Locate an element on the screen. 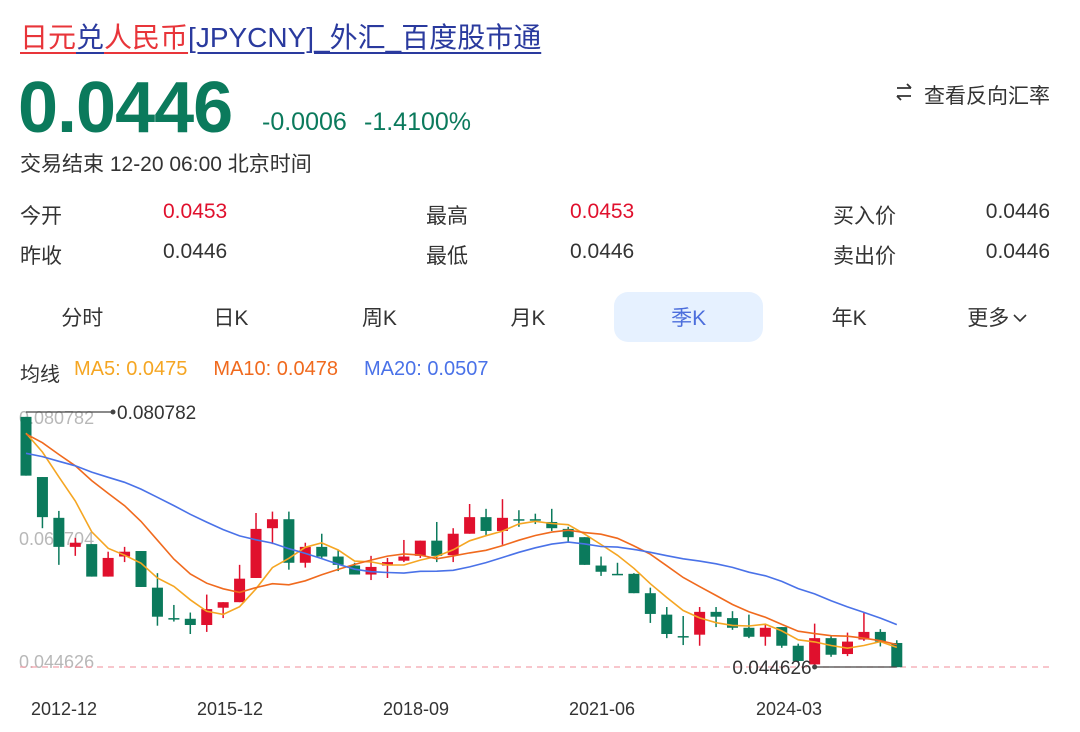 Image resolution: width=1080 pixels, height=732 pixels. min-marker-dot is located at coordinates (815, 667).